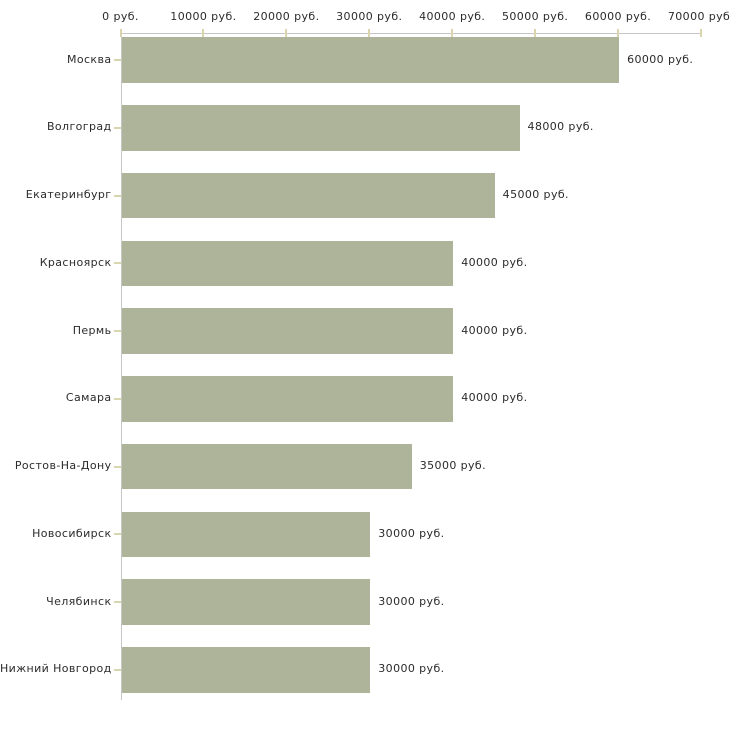  Describe the element at coordinates (453, 466) in the screenshot. I see `value-label: 35000 руб.` at that location.